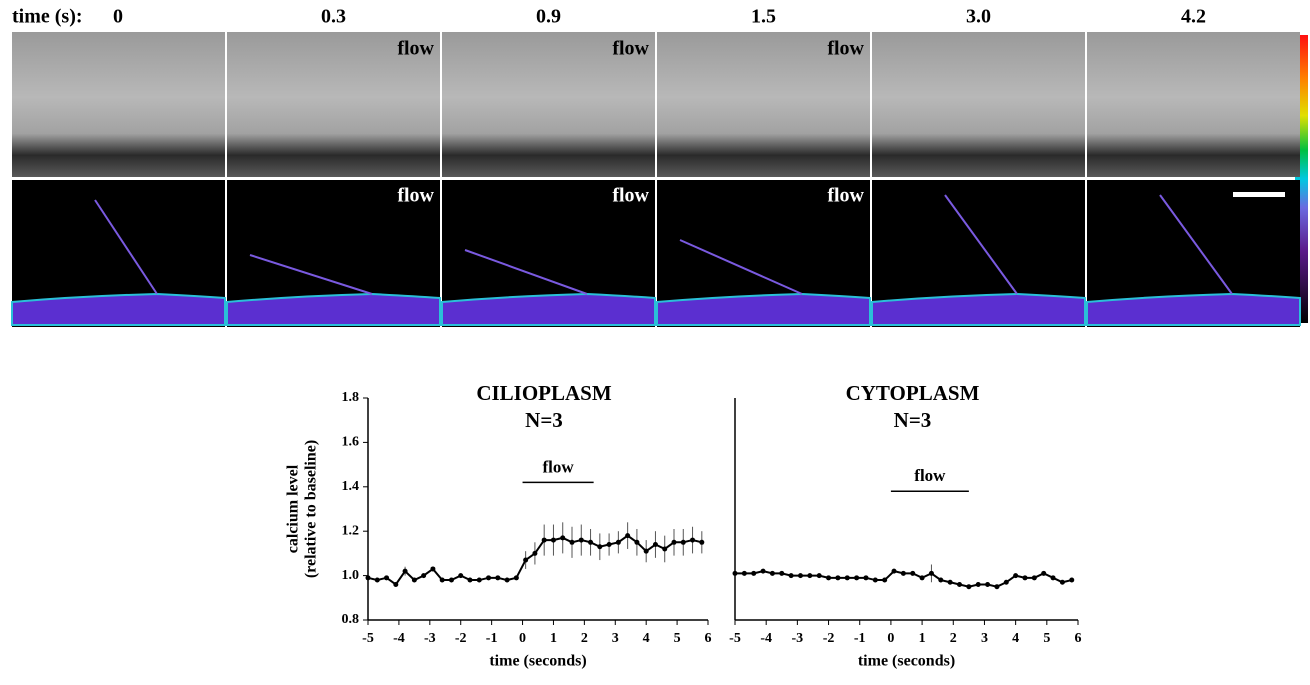 The width and height of the screenshot is (1310, 685). Describe the element at coordinates (293, 508) in the screenshot. I see `y-axis-label: calcium level` at that location.